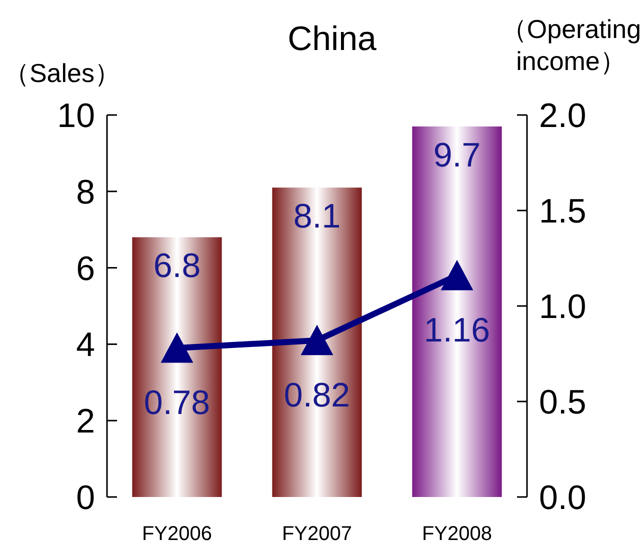 This screenshot has height=552, width=641. Describe the element at coordinates (457, 534) in the screenshot. I see `x-tick-label: FY2008` at that location.